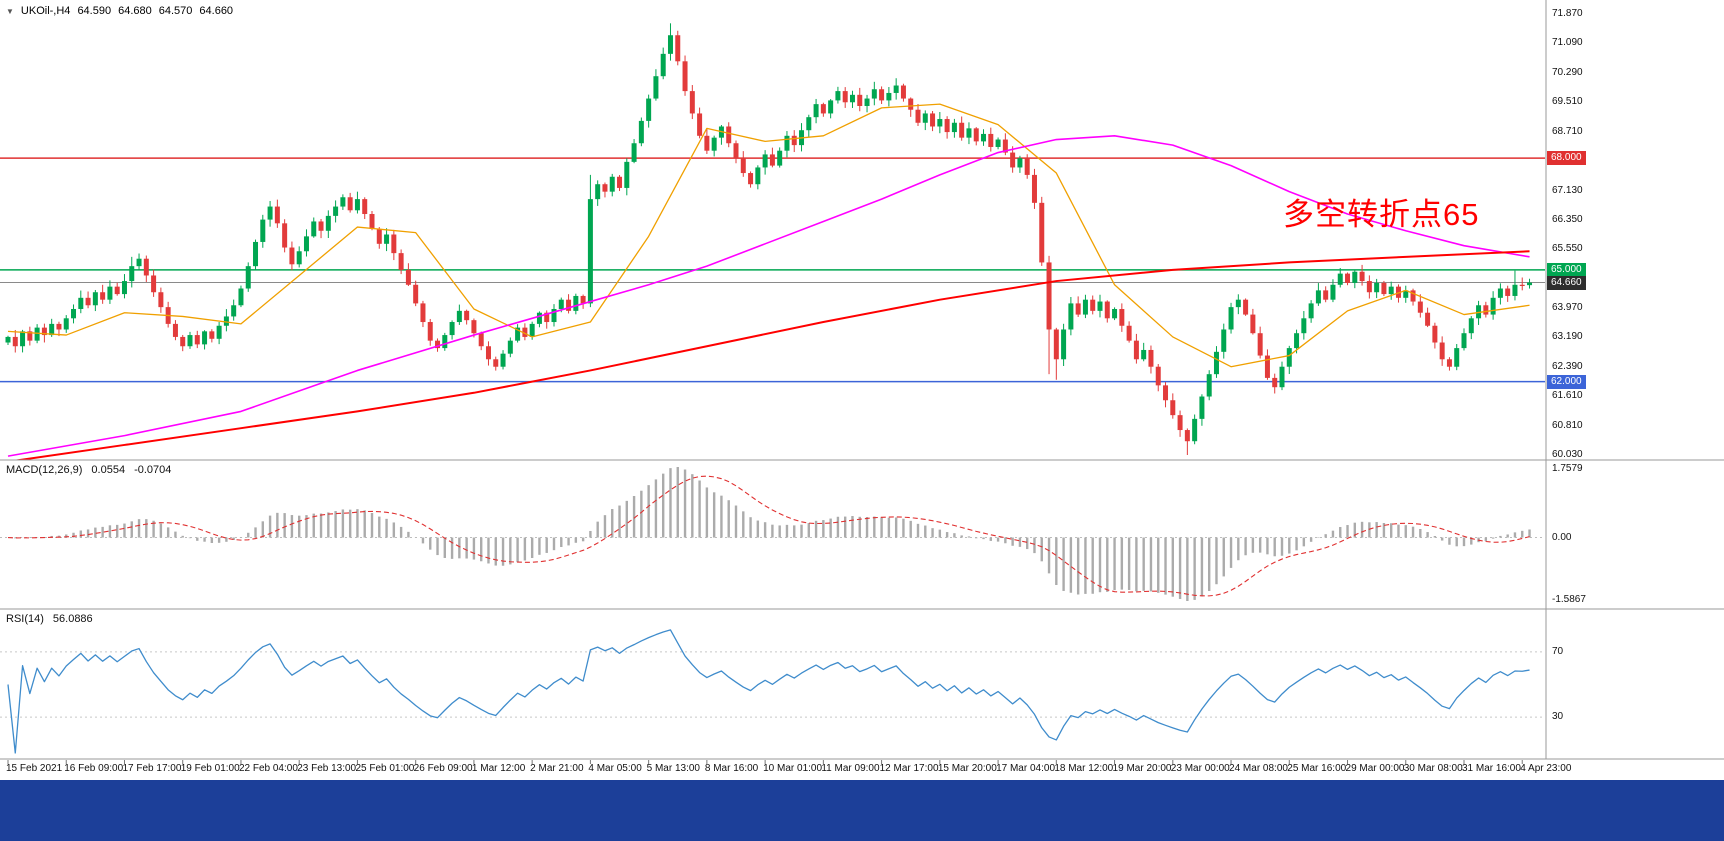  What do you see at coordinates (1142, 768) in the screenshot?
I see `time-axis-label: 19 Mar 20:00` at bounding box center [1142, 768].